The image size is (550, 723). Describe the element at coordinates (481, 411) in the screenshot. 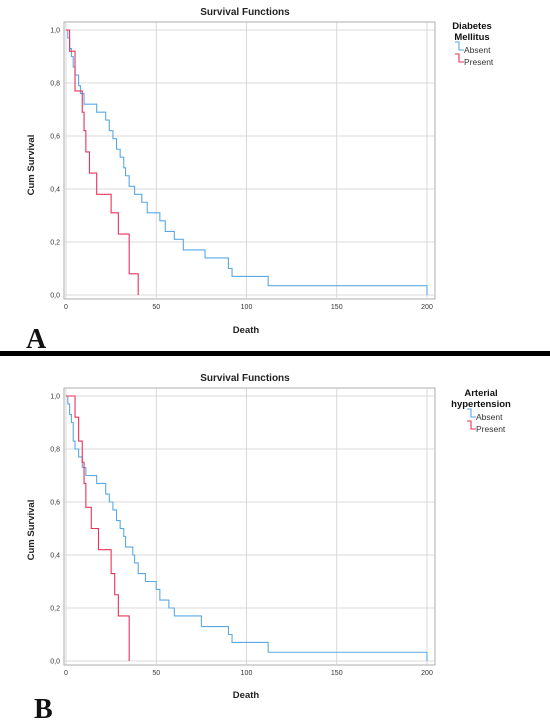

I see `legend: Arterial hypertension Absent Present` at that location.